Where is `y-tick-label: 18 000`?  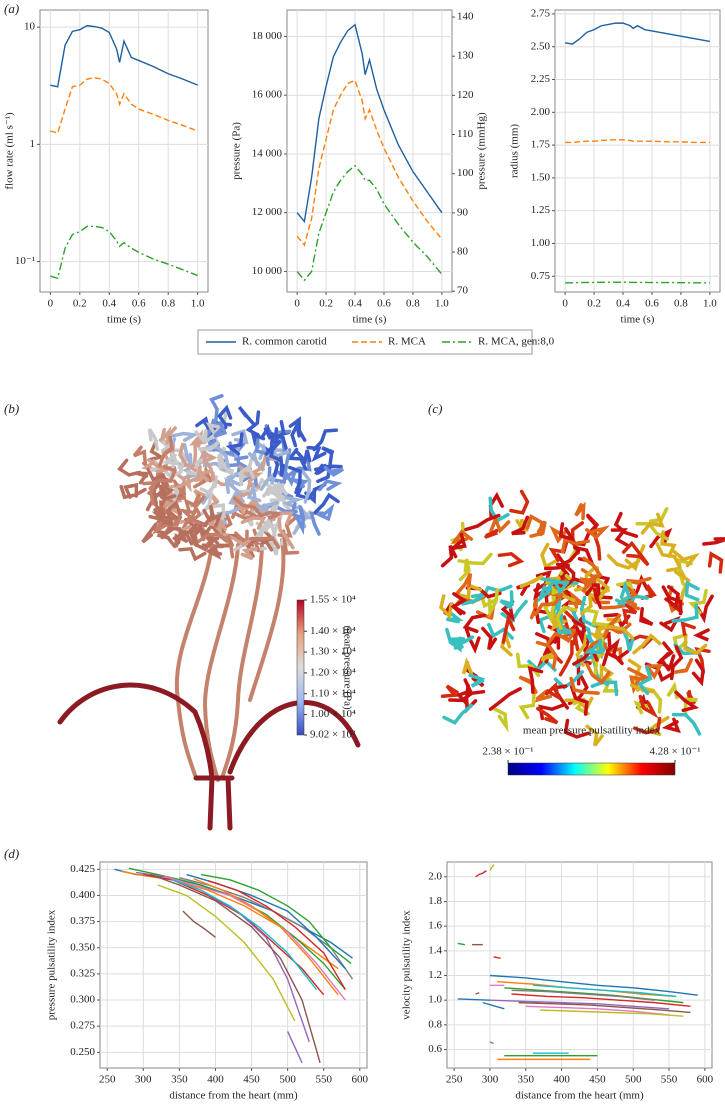 y-tick-label: 18 000 is located at coordinates (267, 36).